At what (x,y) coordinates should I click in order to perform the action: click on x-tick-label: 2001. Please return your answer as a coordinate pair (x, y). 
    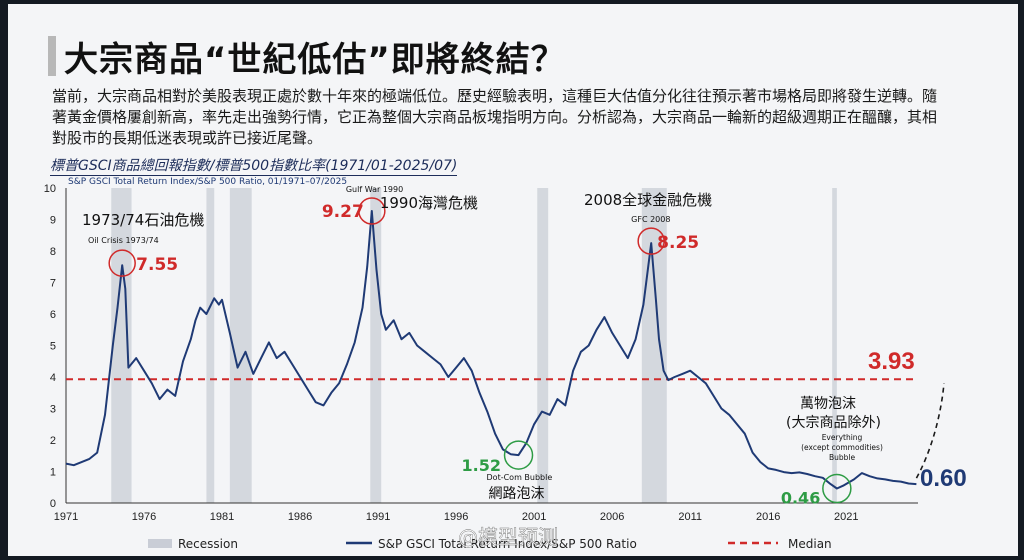
    Looking at the image, I should click on (534, 517).